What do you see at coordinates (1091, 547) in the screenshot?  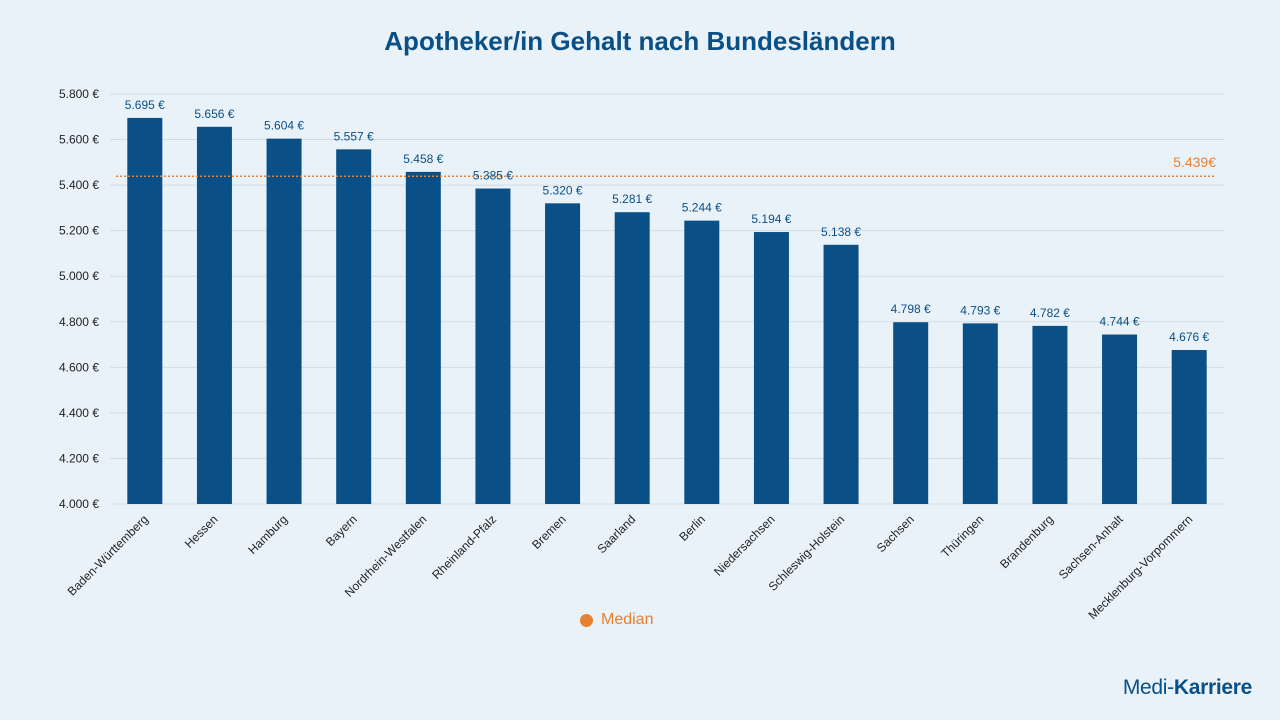 I see `x-tick-label: Sachsen-Anhalt` at bounding box center [1091, 547].